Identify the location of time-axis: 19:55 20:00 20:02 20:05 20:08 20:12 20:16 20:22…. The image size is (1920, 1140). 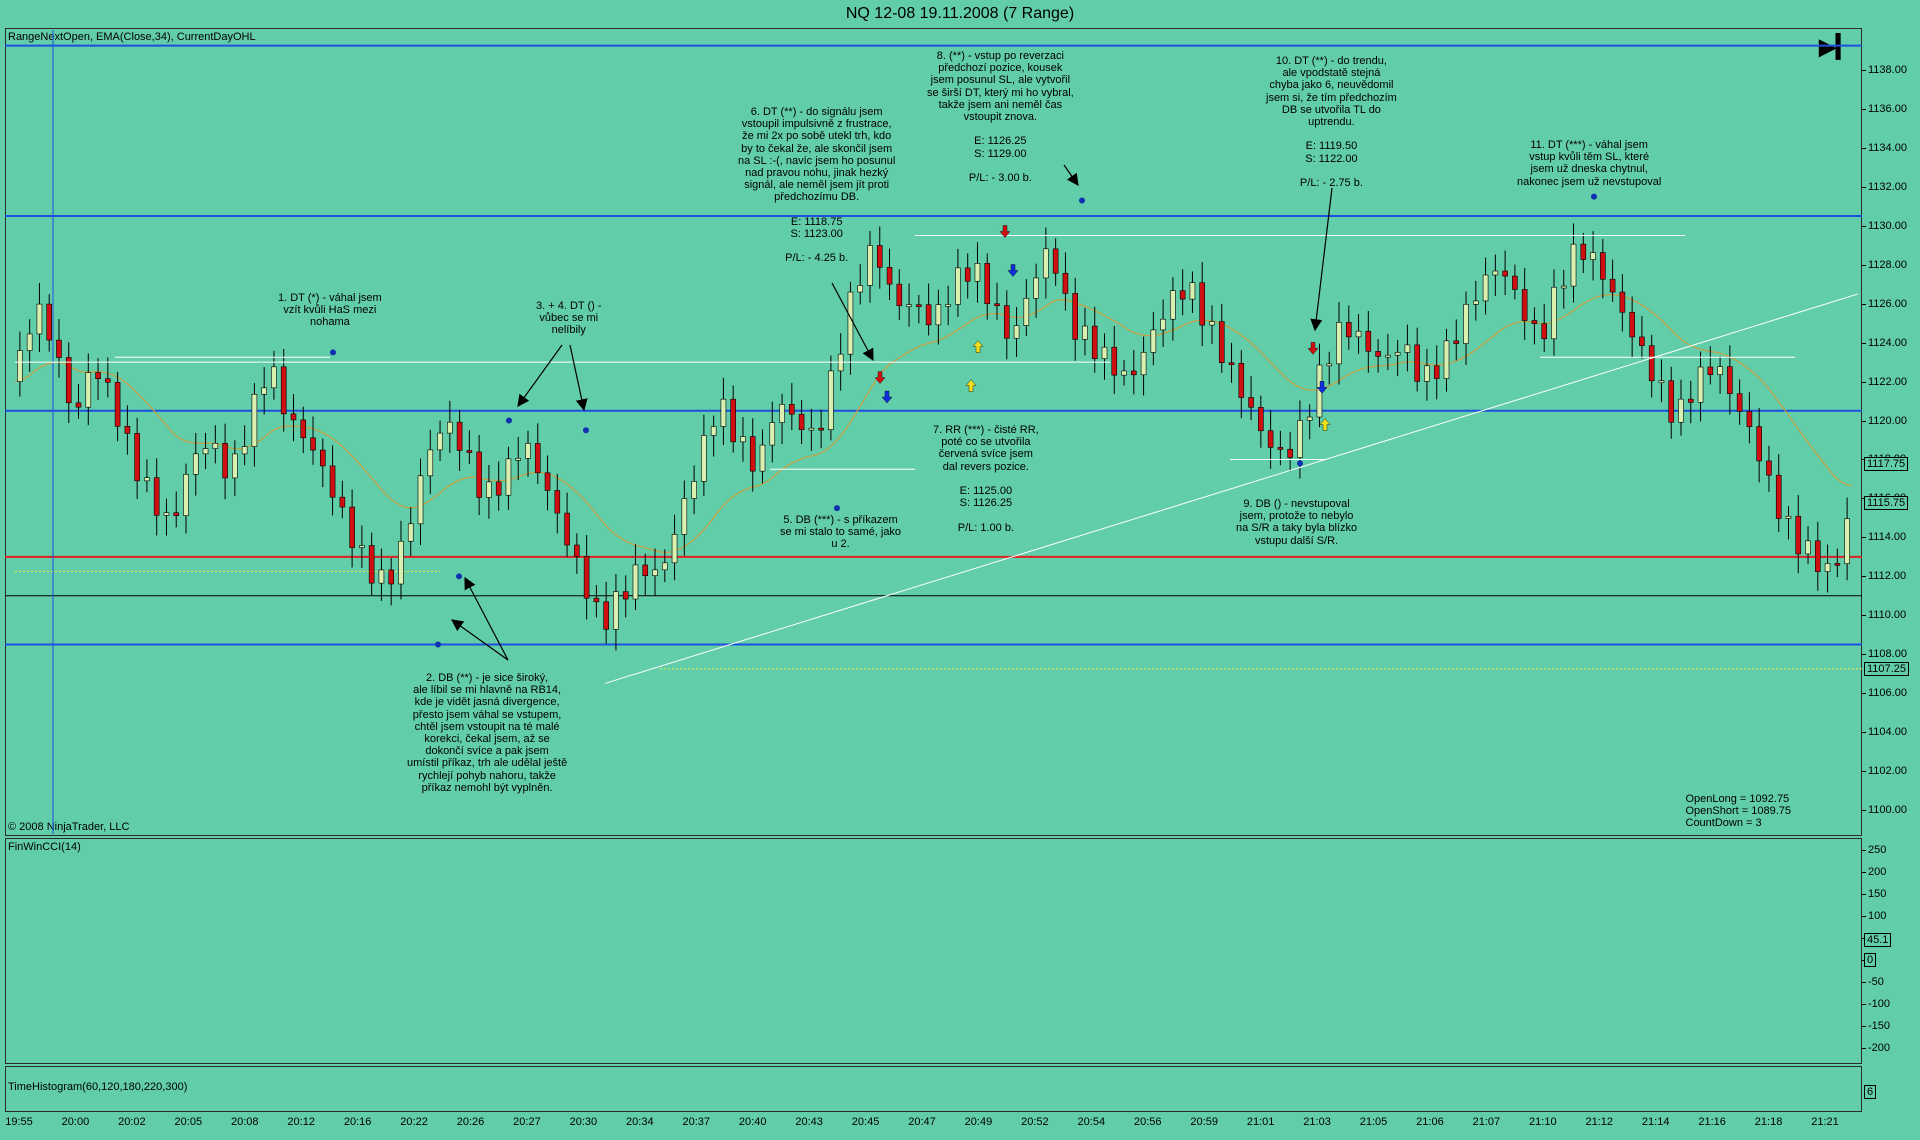
(933, 1126).